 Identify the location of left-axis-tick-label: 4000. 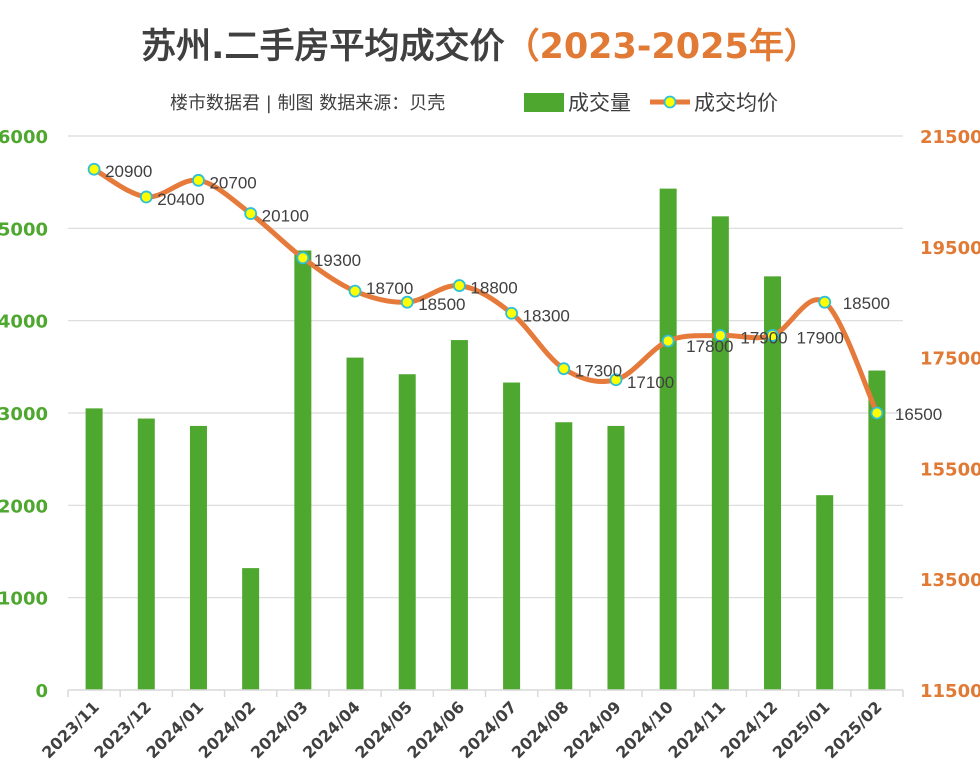
(24, 322).